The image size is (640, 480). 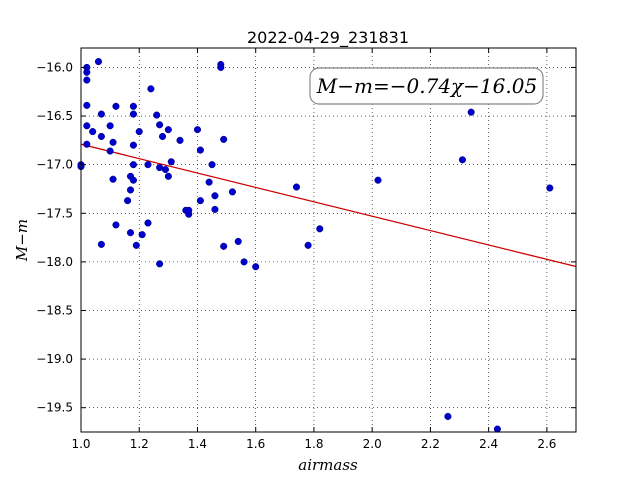 I want to click on equation-box, so click(x=426, y=86).